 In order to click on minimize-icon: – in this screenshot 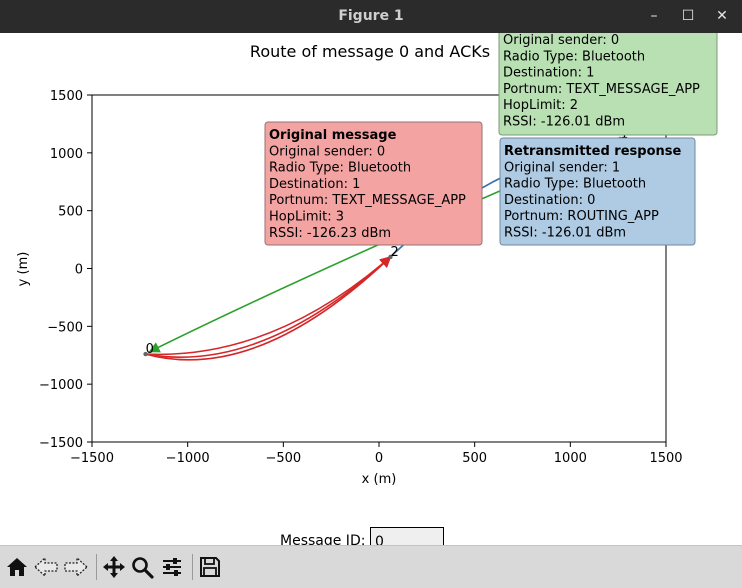, I will do `click(654, 16)`.